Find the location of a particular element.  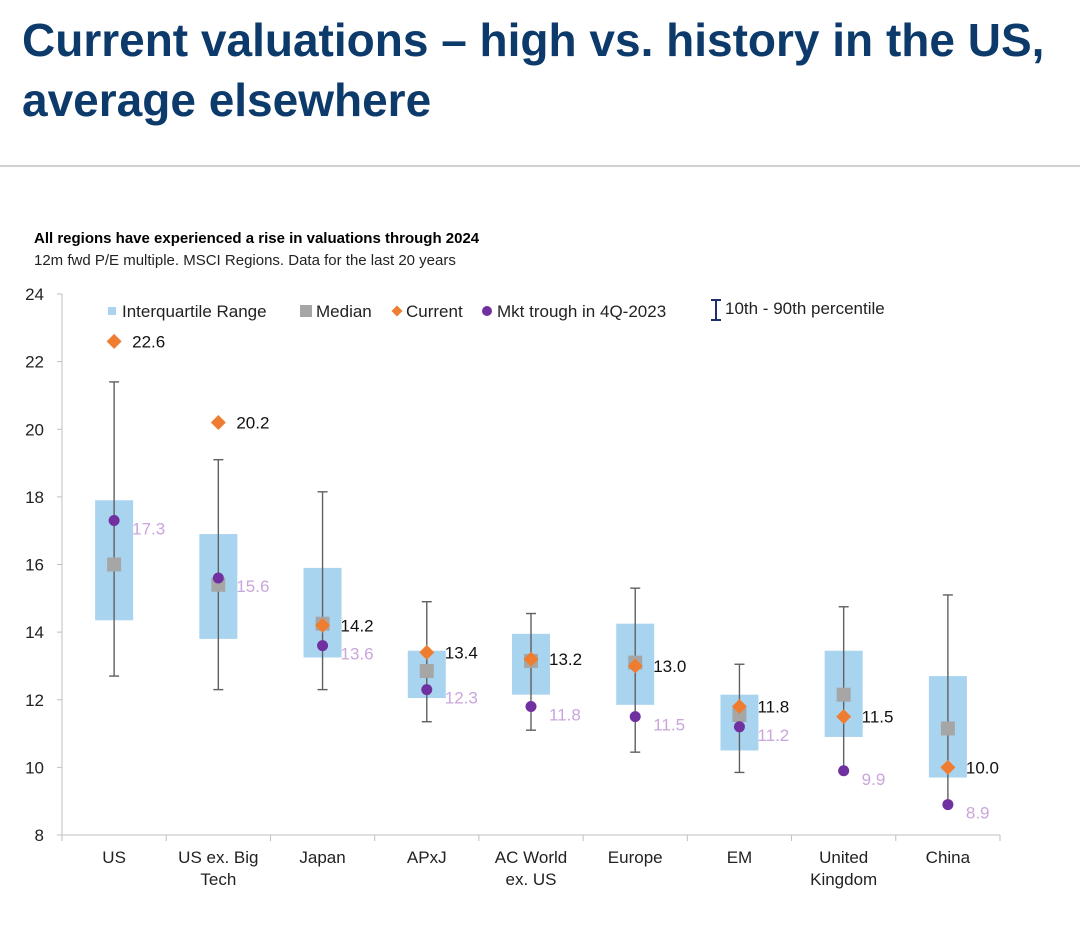

y-tick-label: 18 is located at coordinates (34, 497).